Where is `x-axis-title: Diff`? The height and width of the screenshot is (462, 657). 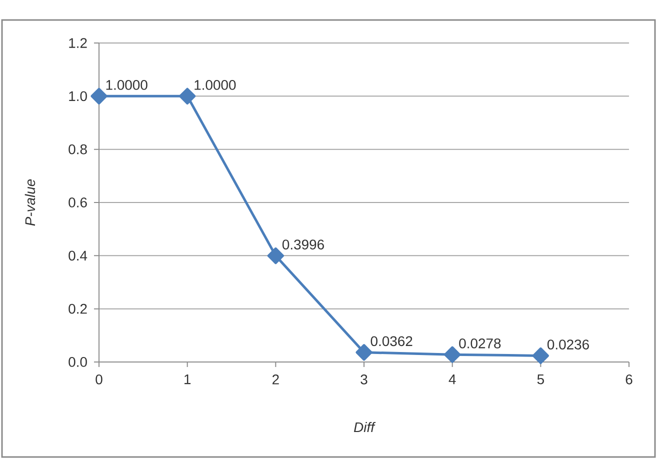 x-axis-title: Diff is located at coordinates (365, 427).